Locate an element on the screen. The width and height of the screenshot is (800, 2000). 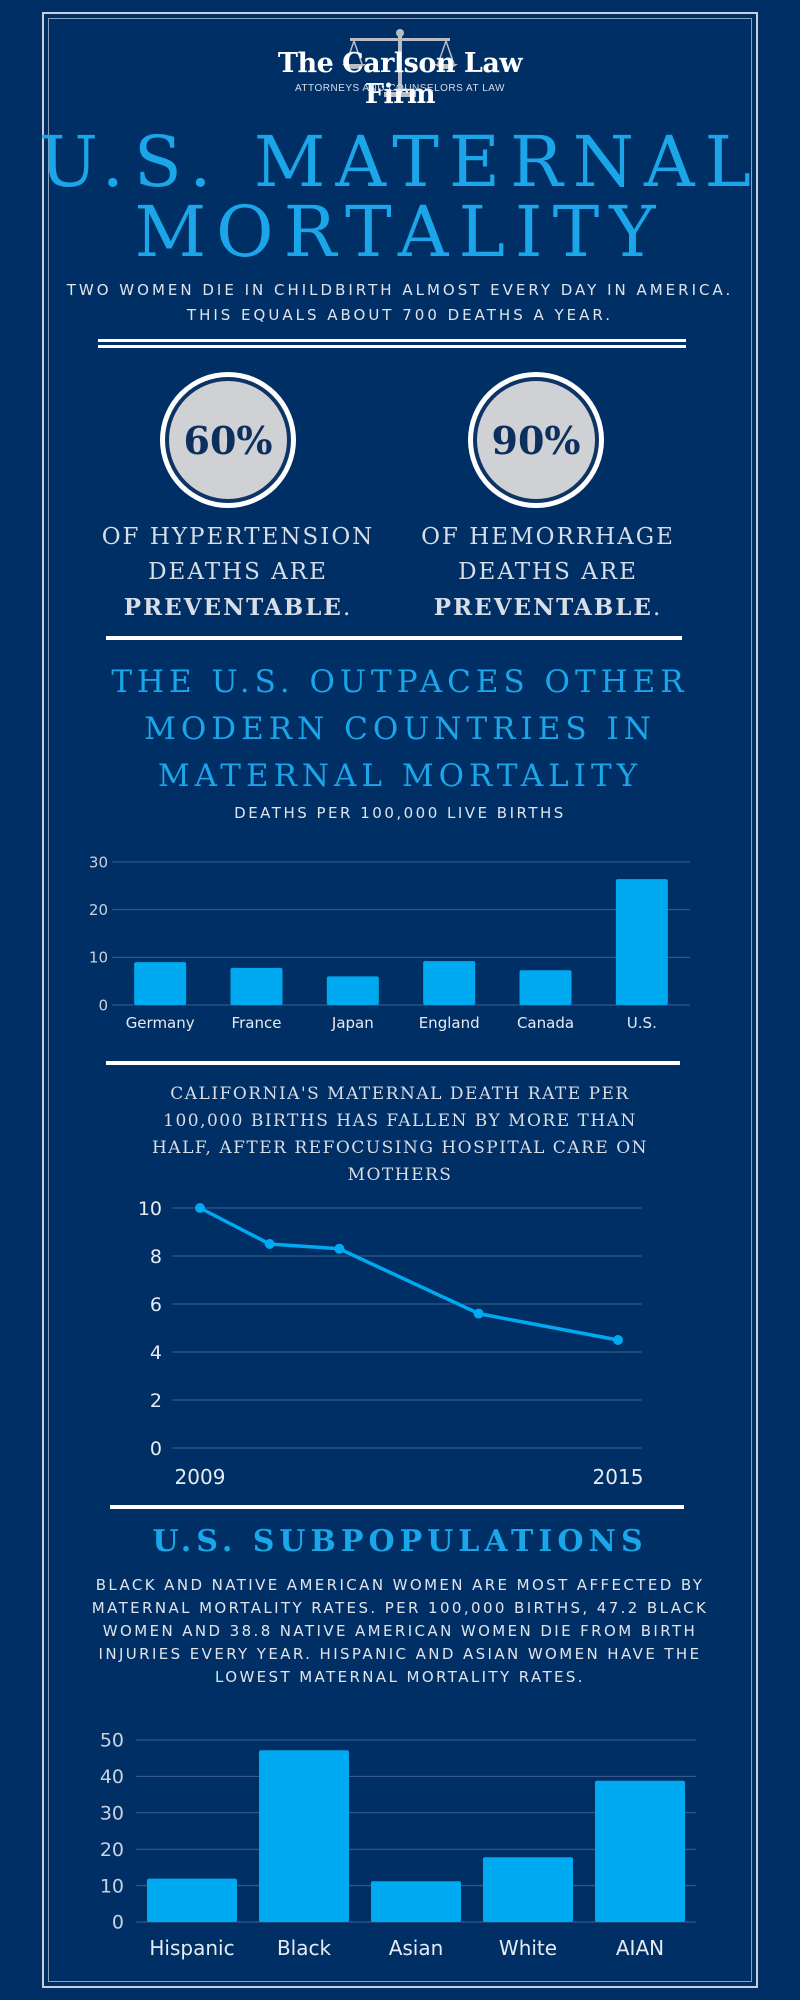
x-tick-label: 2009 is located at coordinates (200, 1477).